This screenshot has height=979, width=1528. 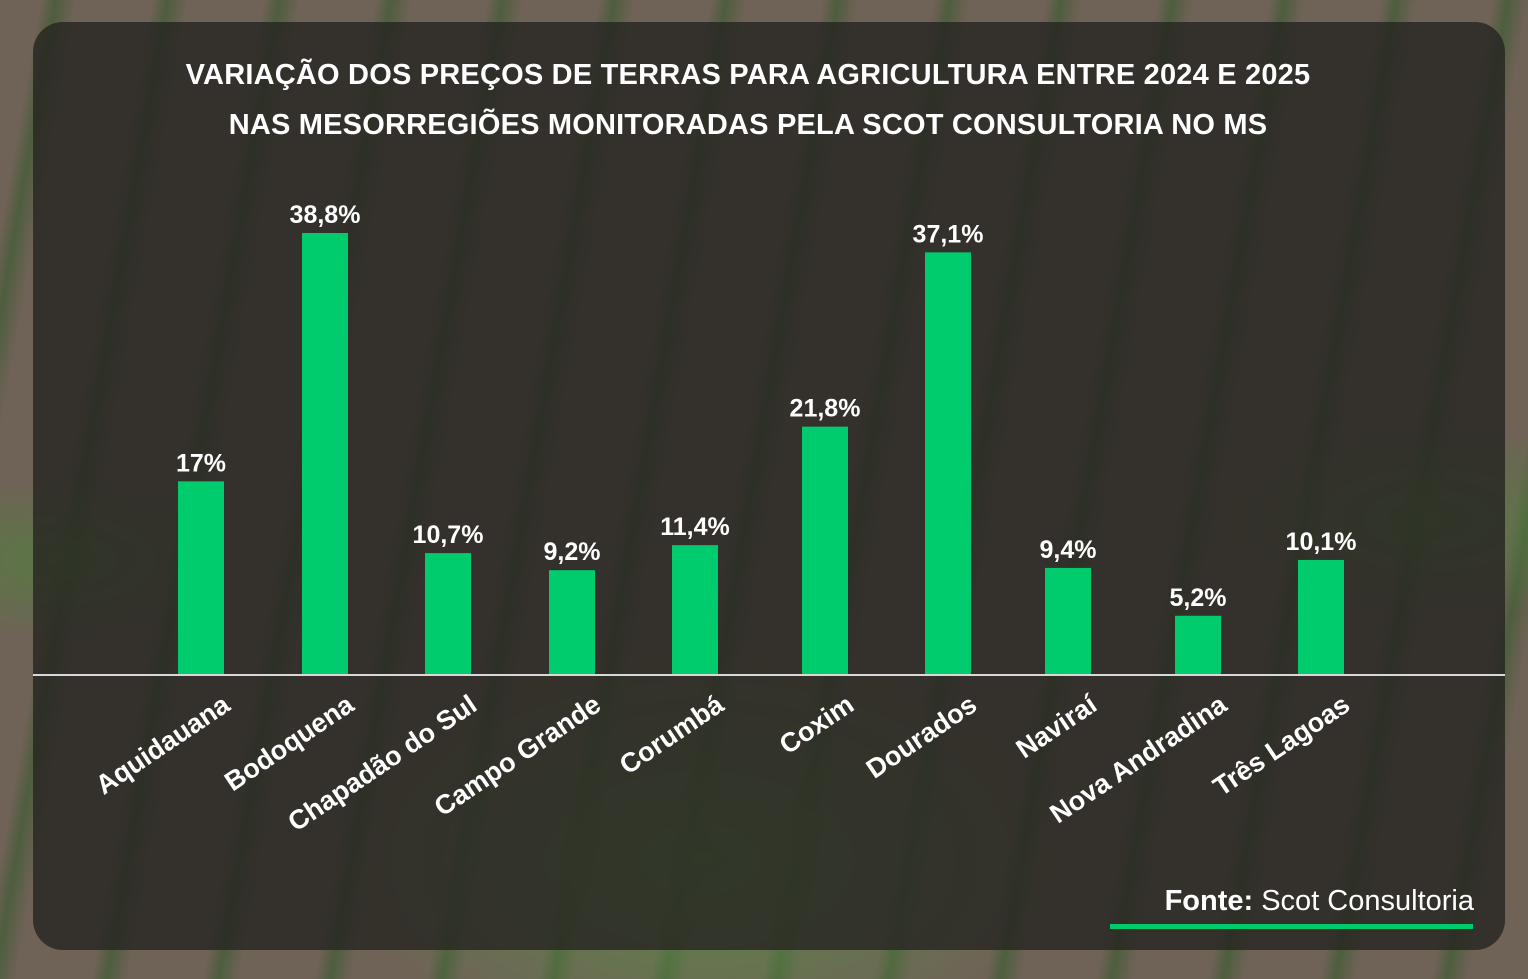 What do you see at coordinates (572, 552) in the screenshot?
I see `data-label-4: 9,2%` at bounding box center [572, 552].